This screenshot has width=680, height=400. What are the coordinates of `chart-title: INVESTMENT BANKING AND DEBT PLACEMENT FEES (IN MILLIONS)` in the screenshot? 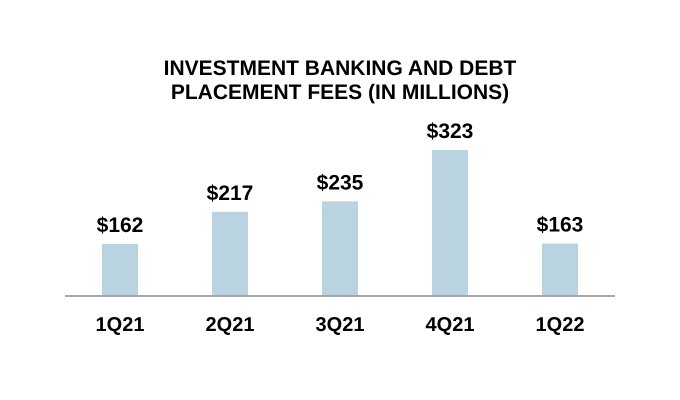 It's located at (340, 81).